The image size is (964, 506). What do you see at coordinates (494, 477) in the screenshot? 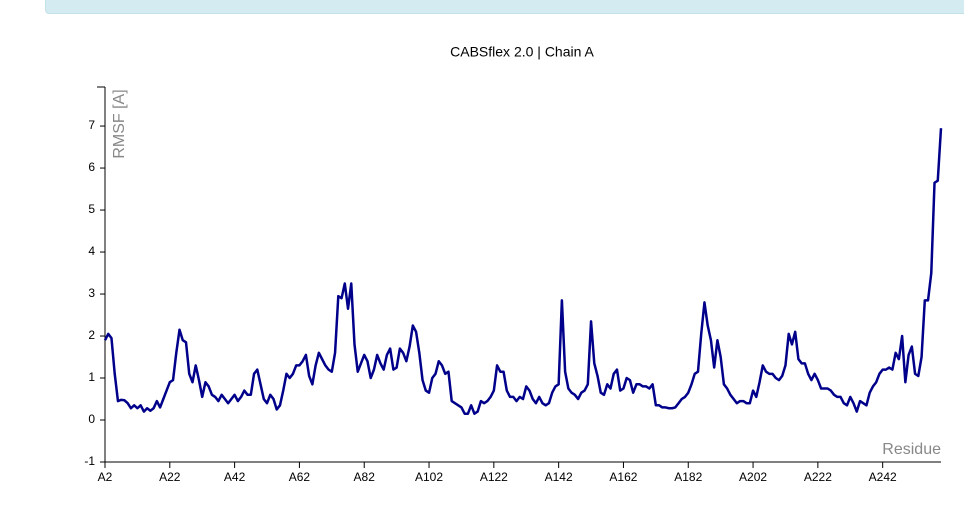
I see `x-tick-label: A122` at bounding box center [494, 477].